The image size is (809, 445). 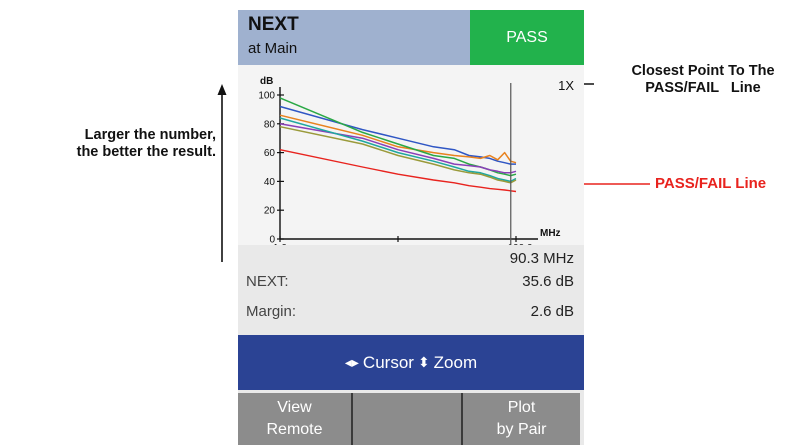 I want to click on y-tick-label: 80, so click(x=270, y=124).